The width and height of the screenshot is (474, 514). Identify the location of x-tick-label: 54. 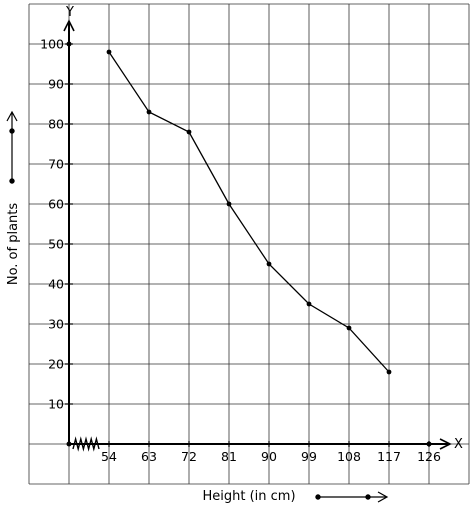
(109, 456).